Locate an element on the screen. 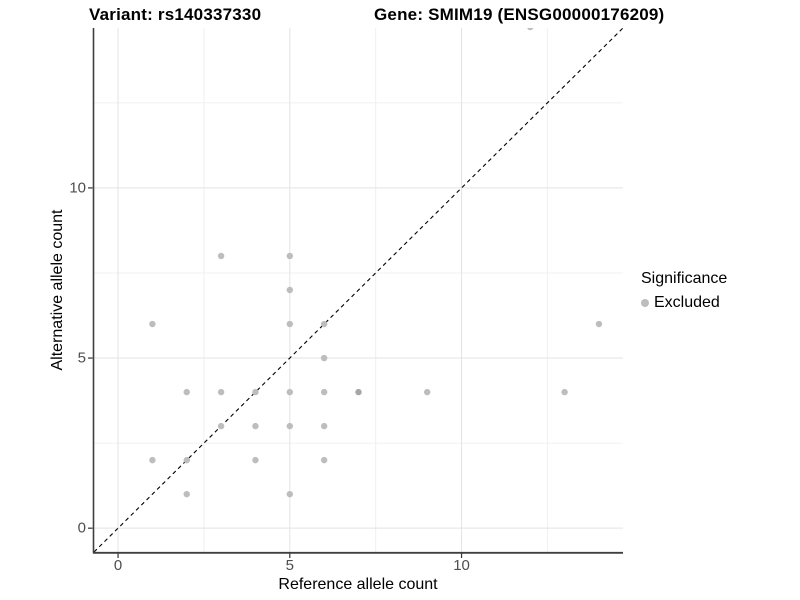 This screenshot has height=600, width=800. legend-item-excluded: Excluded is located at coordinates (684, 303).